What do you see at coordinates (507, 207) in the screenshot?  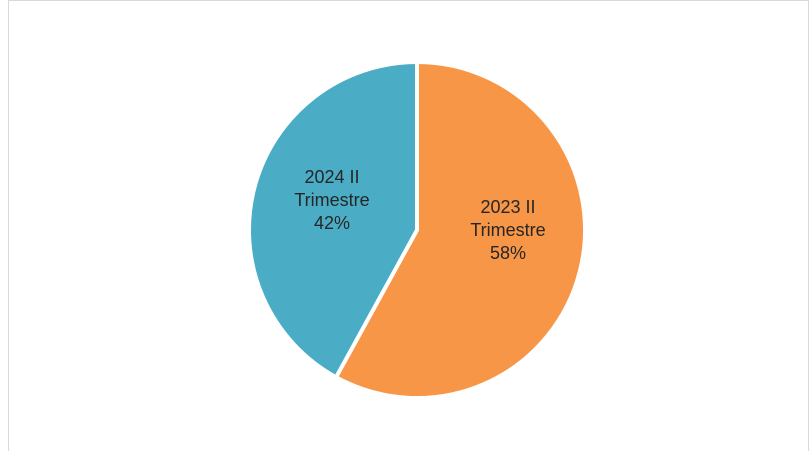 I see `pie-slice-label-line: 2023 II` at bounding box center [507, 207].